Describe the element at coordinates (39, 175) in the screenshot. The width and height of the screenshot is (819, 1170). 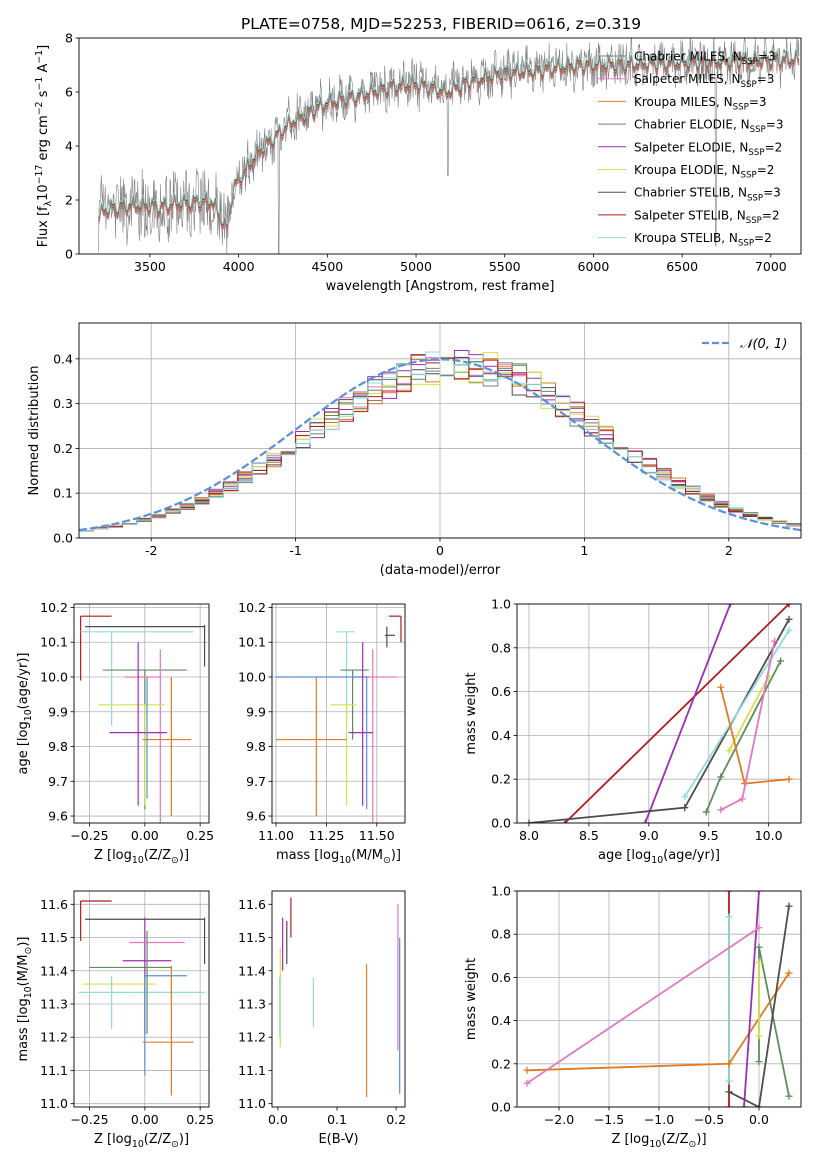
I see `label-part: −17` at that location.